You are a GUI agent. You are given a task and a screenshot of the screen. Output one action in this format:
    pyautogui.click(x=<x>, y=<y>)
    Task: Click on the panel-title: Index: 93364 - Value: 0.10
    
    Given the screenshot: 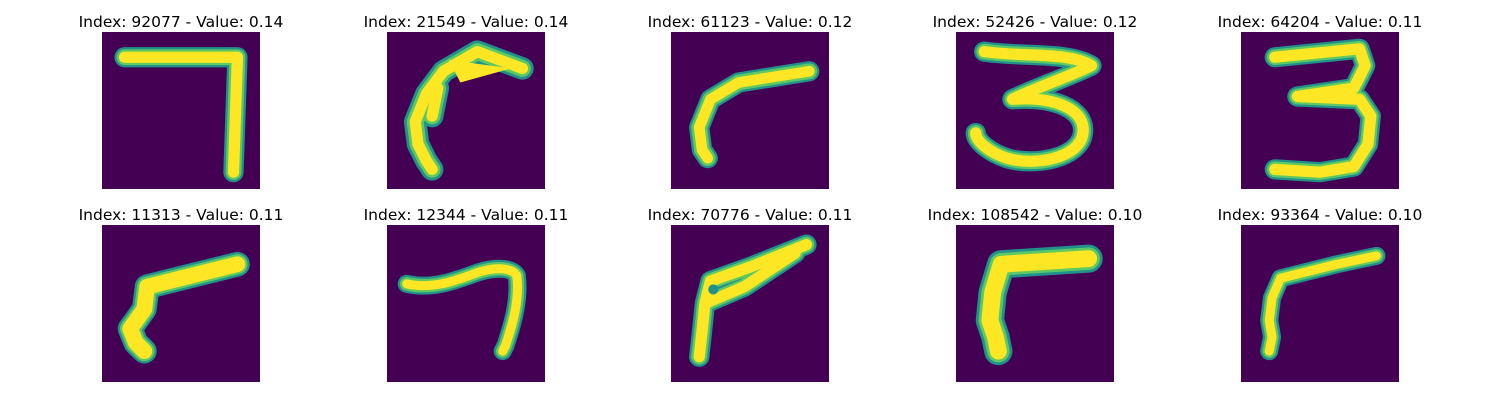 What is the action you would take?
    pyautogui.click(x=1320, y=215)
    